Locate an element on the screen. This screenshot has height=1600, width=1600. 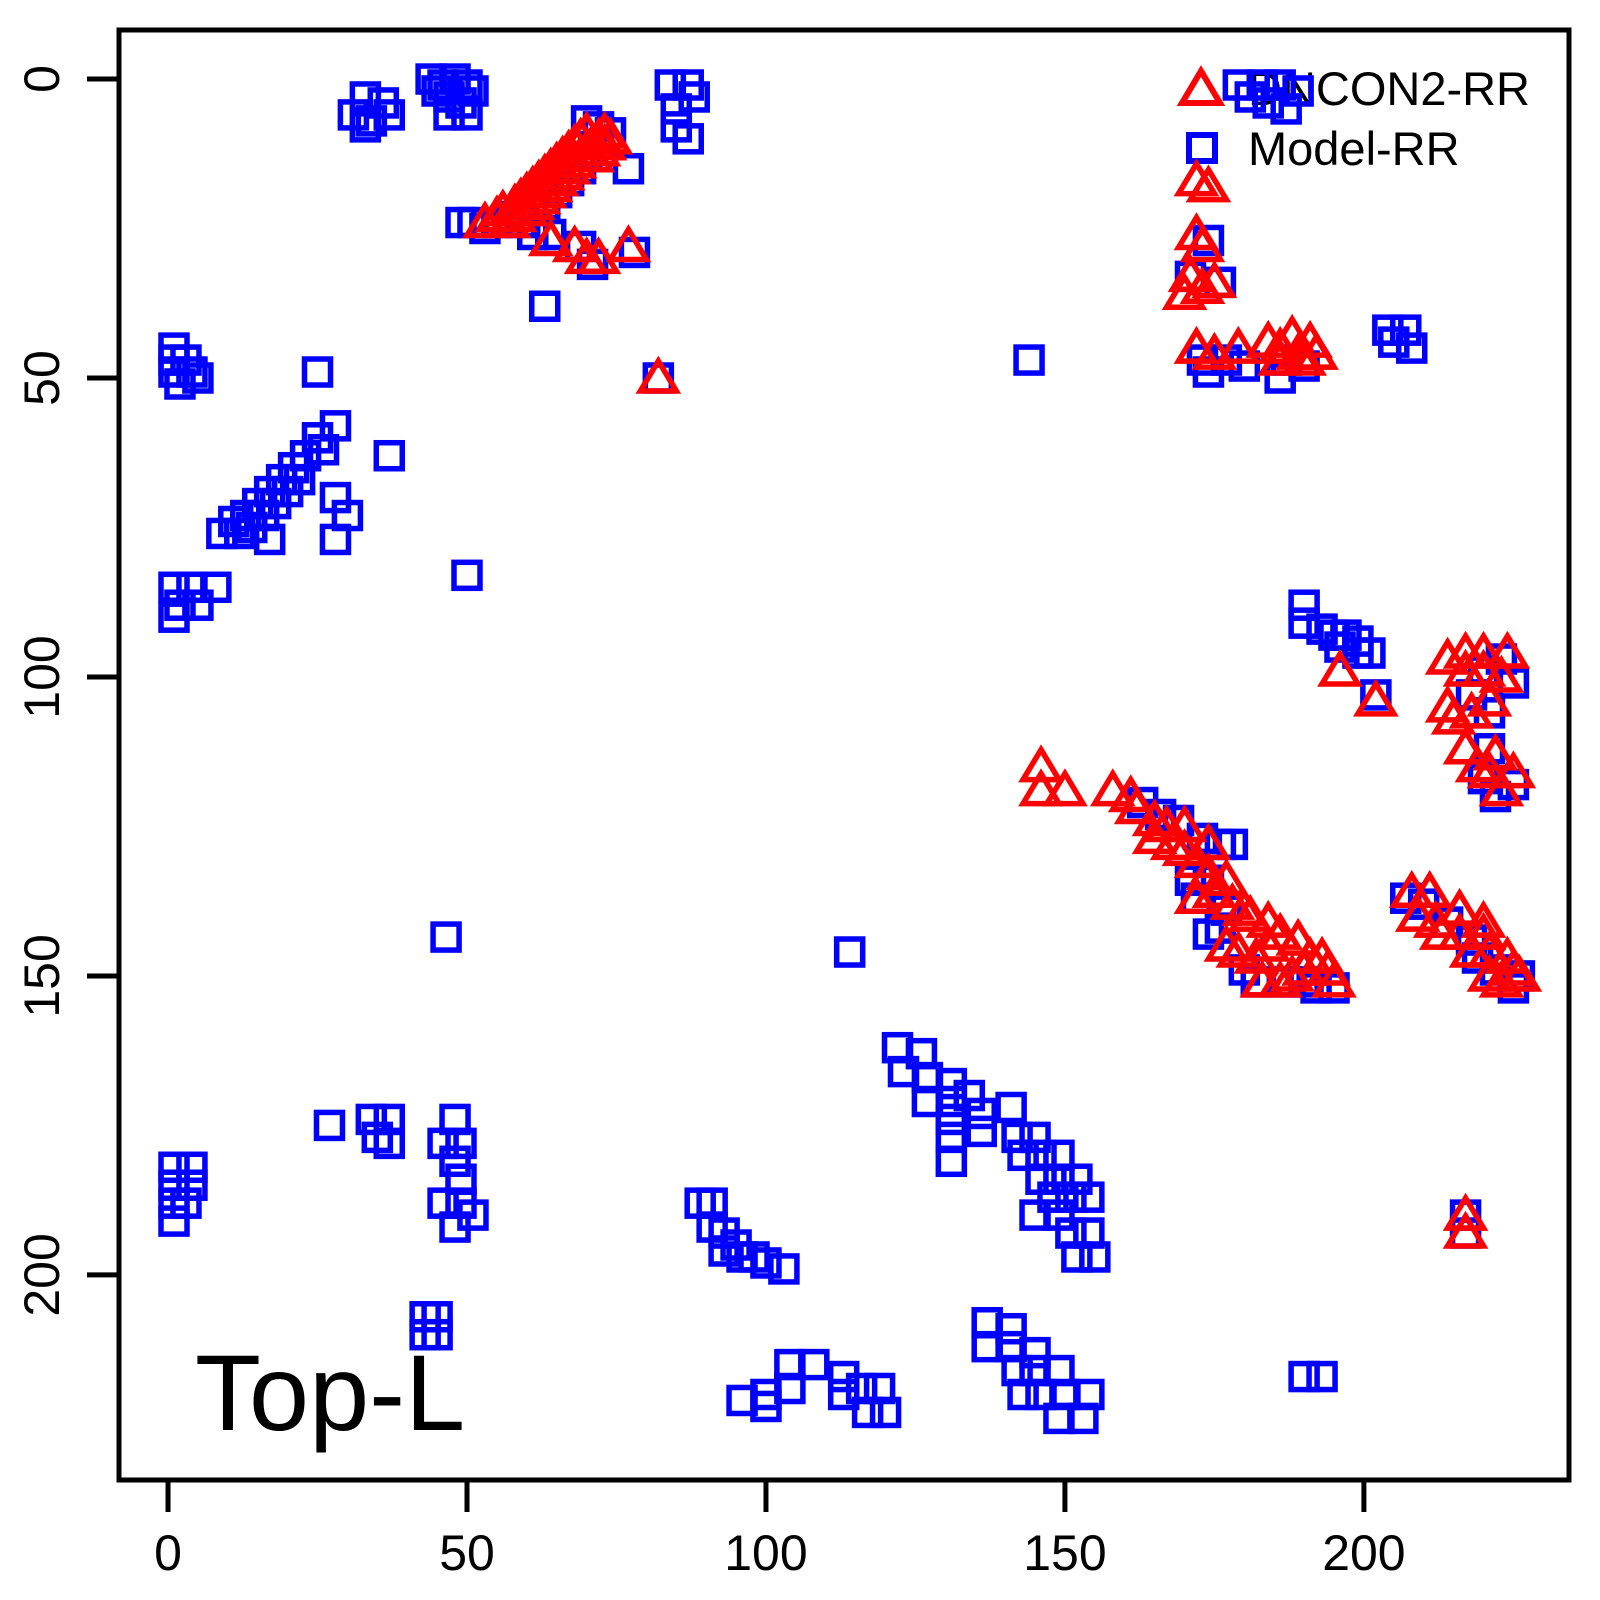
y-tick-label: 150 is located at coordinates (42, 975).